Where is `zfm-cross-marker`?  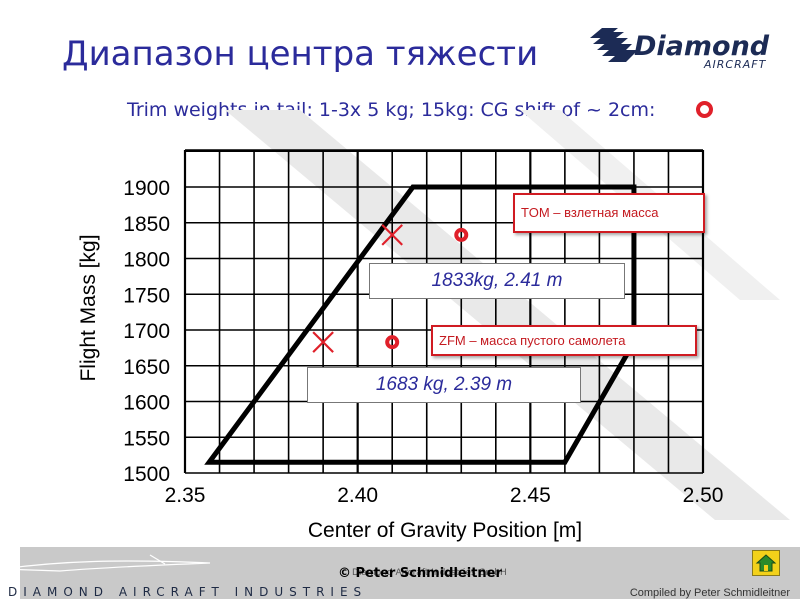 zfm-cross-marker is located at coordinates (323, 342).